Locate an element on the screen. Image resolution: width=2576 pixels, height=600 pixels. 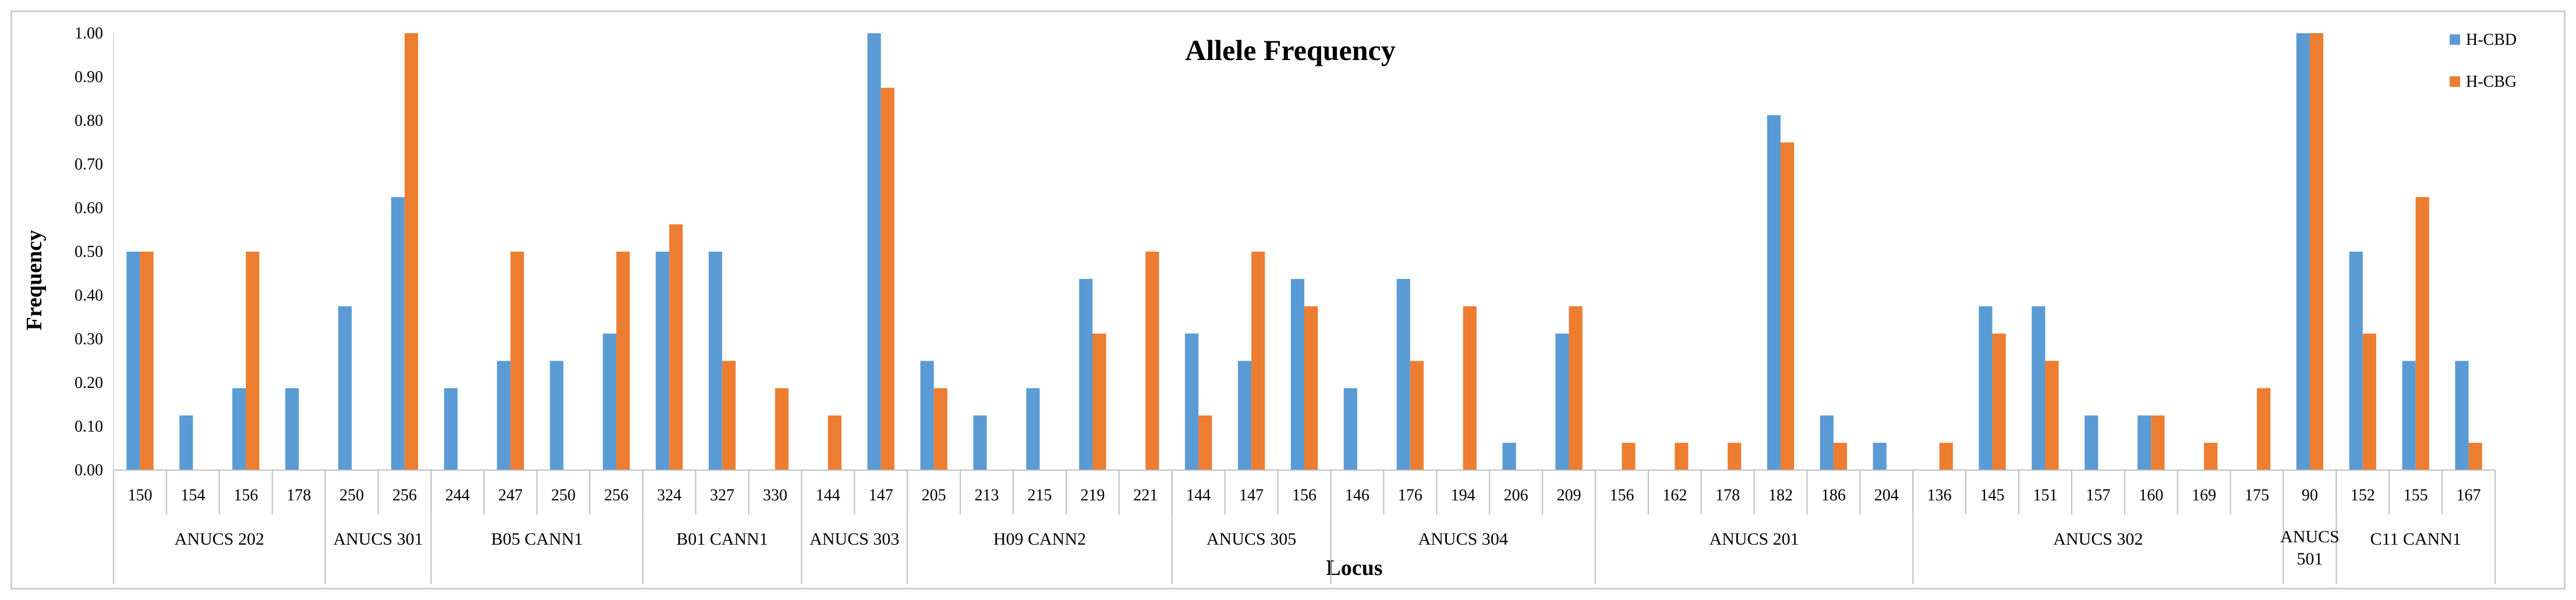
category-label: 160 is located at coordinates (2151, 495).